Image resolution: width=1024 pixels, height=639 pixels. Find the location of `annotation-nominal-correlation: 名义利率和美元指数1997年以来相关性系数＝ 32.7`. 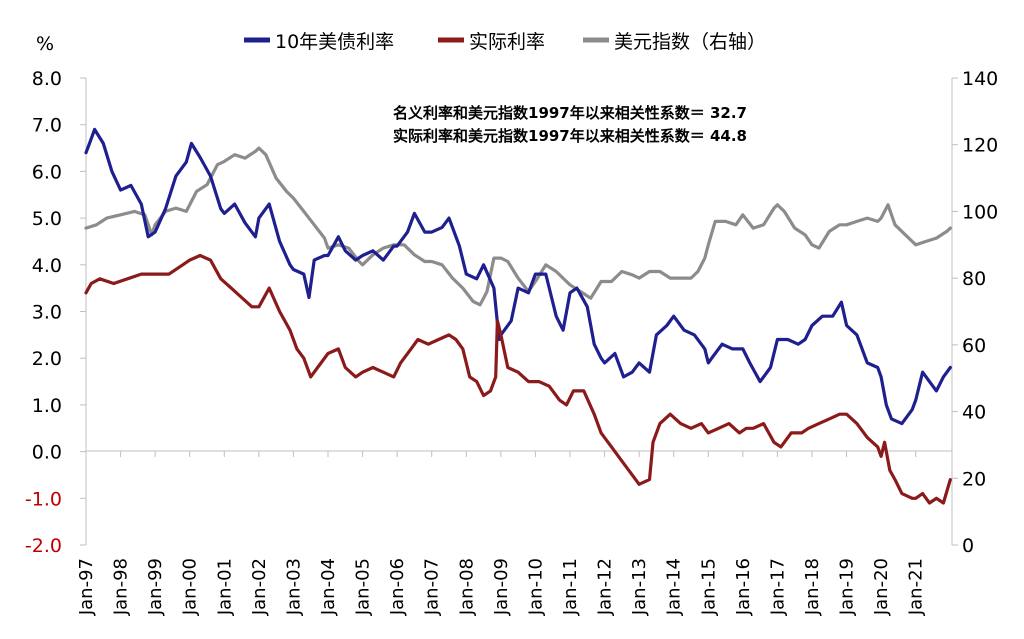

annotation-nominal-correlation: 名义利率和美元指数1997年以来相关性系数＝ 32.7 is located at coordinates (570, 113).